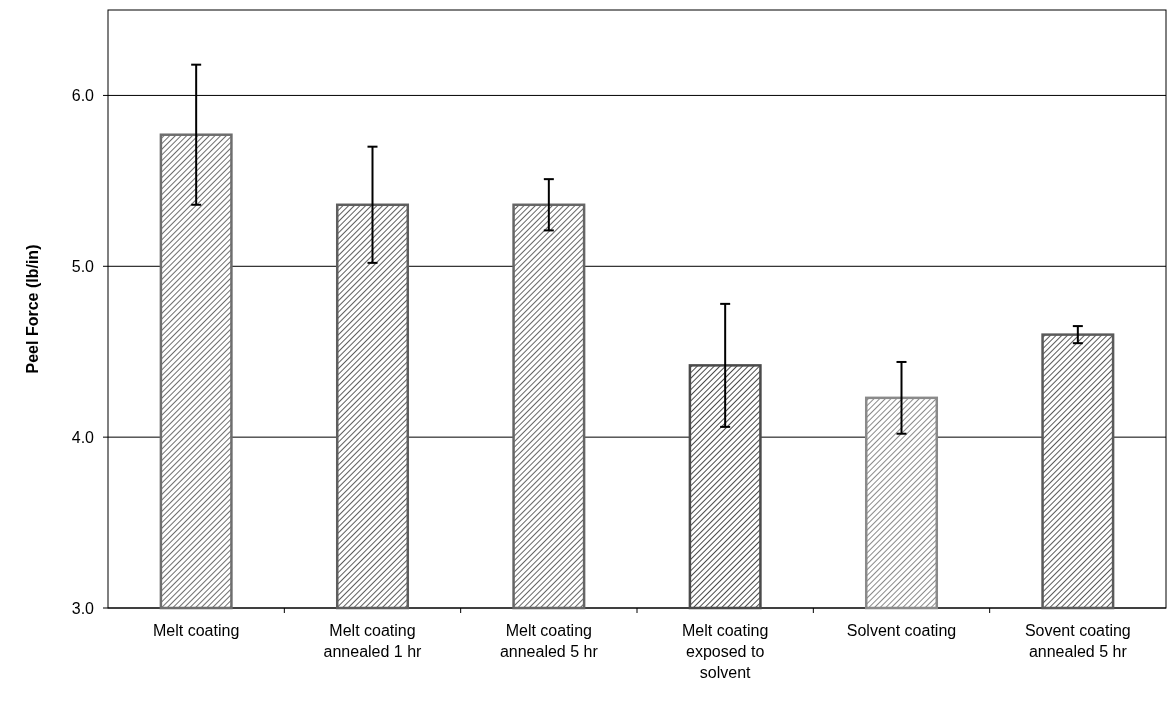  What do you see at coordinates (83, 437) in the screenshot?
I see `y-tick-label: 4.0` at bounding box center [83, 437].